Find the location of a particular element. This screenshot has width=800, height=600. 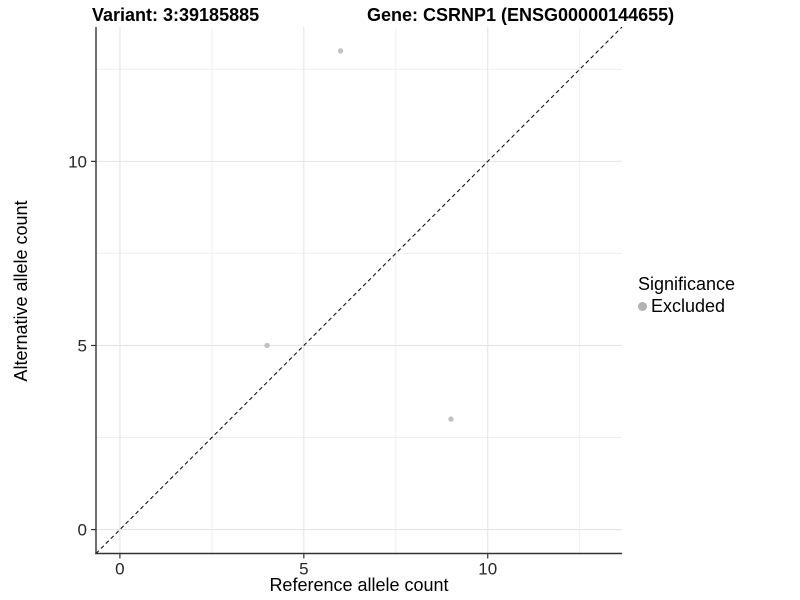

variant-title: Variant: 3:39185885 is located at coordinates (176, 15).